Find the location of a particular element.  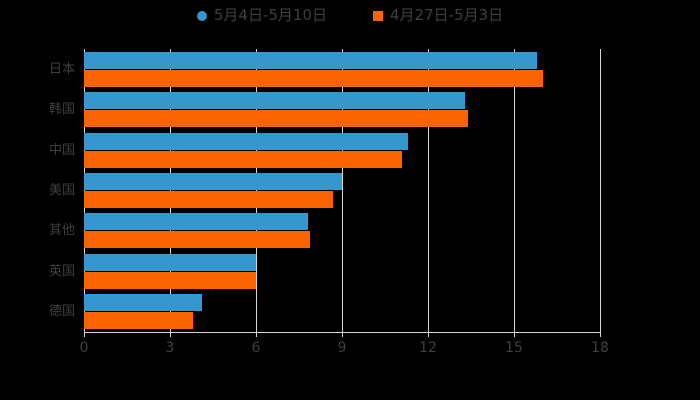

legend-item-1: 4月27日-5月3日 is located at coordinates (438, 15).